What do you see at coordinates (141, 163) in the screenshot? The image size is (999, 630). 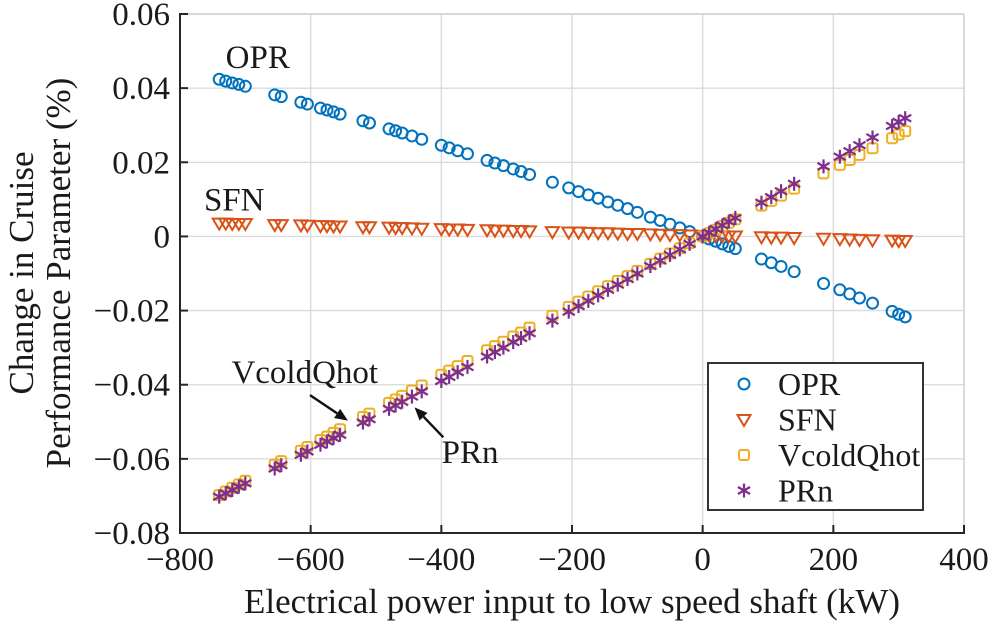 I see `y-tick-label: 0.02` at bounding box center [141, 163].